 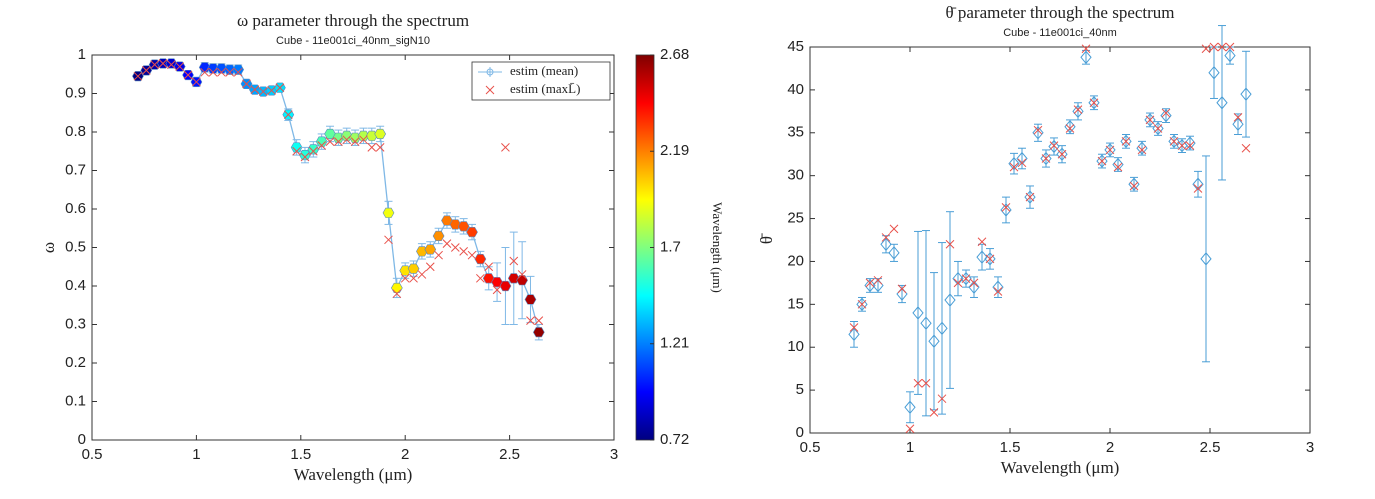 I want to click on y-tick-label: 0.5, so click(x=75, y=246).